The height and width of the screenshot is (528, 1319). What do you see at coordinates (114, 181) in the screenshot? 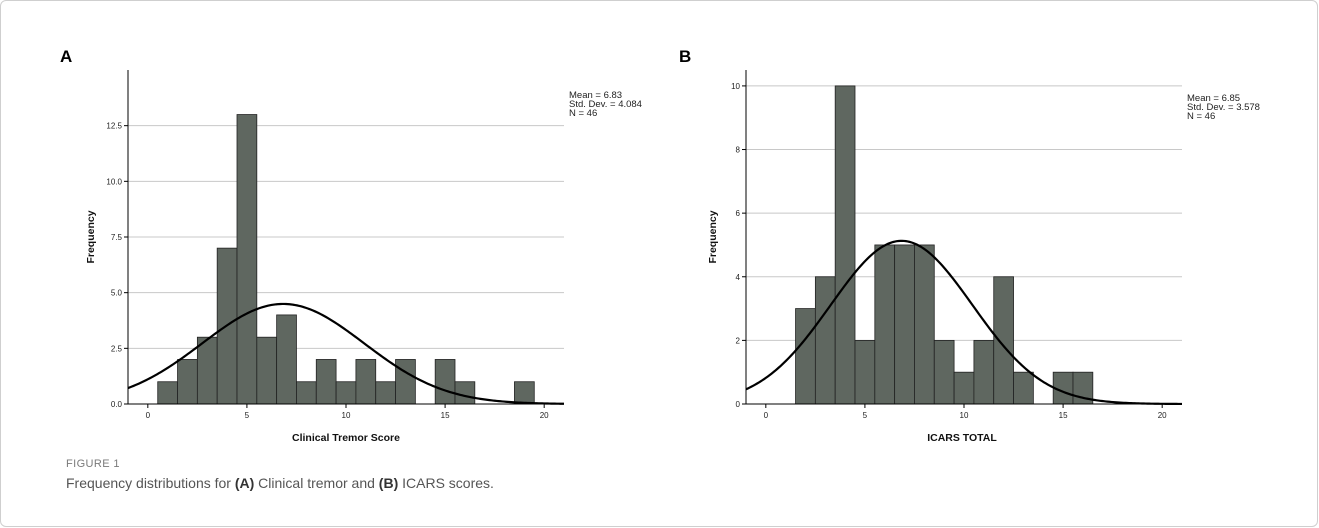
I see `a-y-tick-label-4: 10.0` at bounding box center [114, 181].